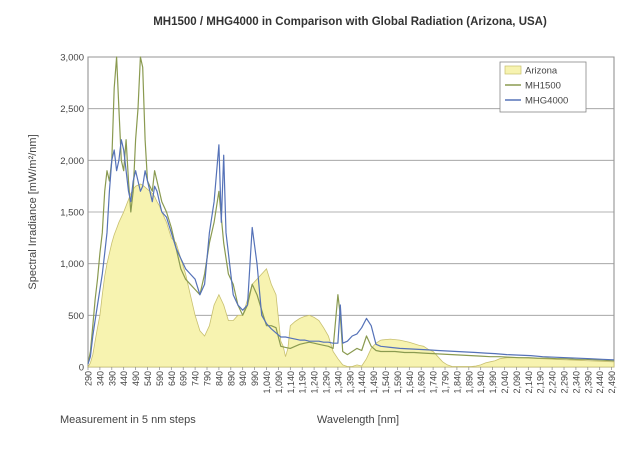  What do you see at coordinates (172, 378) in the screenshot?
I see `x-tick-label-640: 640` at bounding box center [172, 378].